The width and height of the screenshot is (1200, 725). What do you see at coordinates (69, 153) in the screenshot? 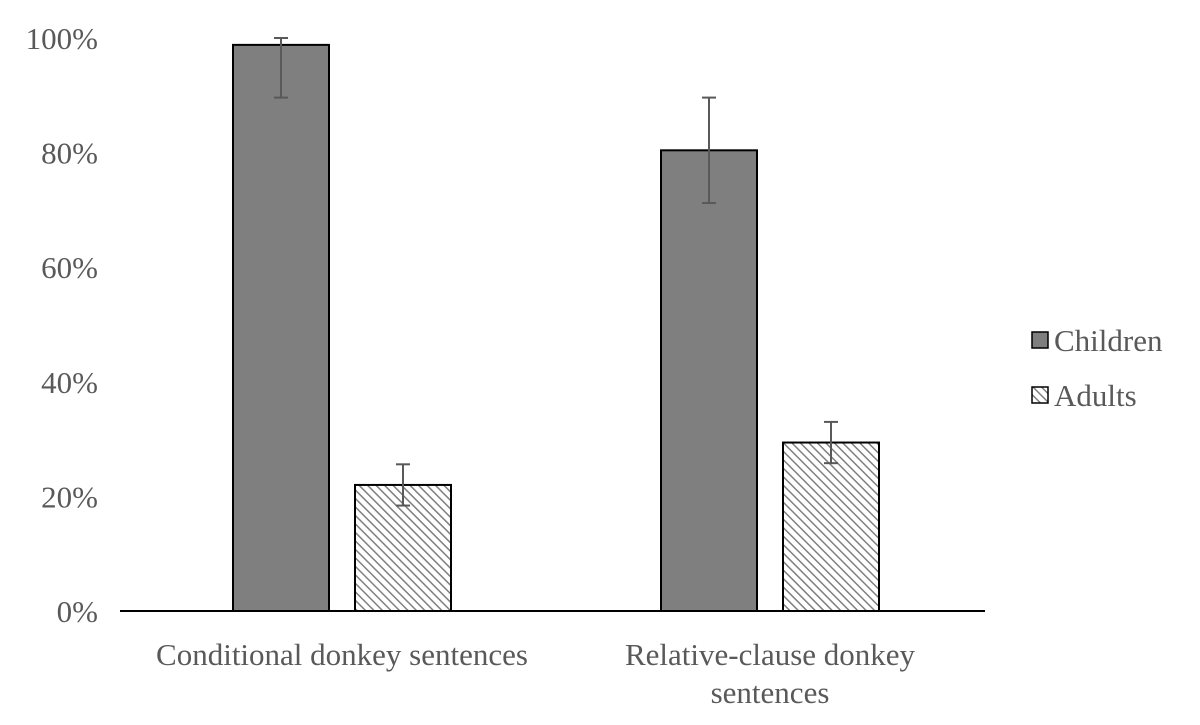
I see `y-tick-label: 80%` at bounding box center [69, 153].